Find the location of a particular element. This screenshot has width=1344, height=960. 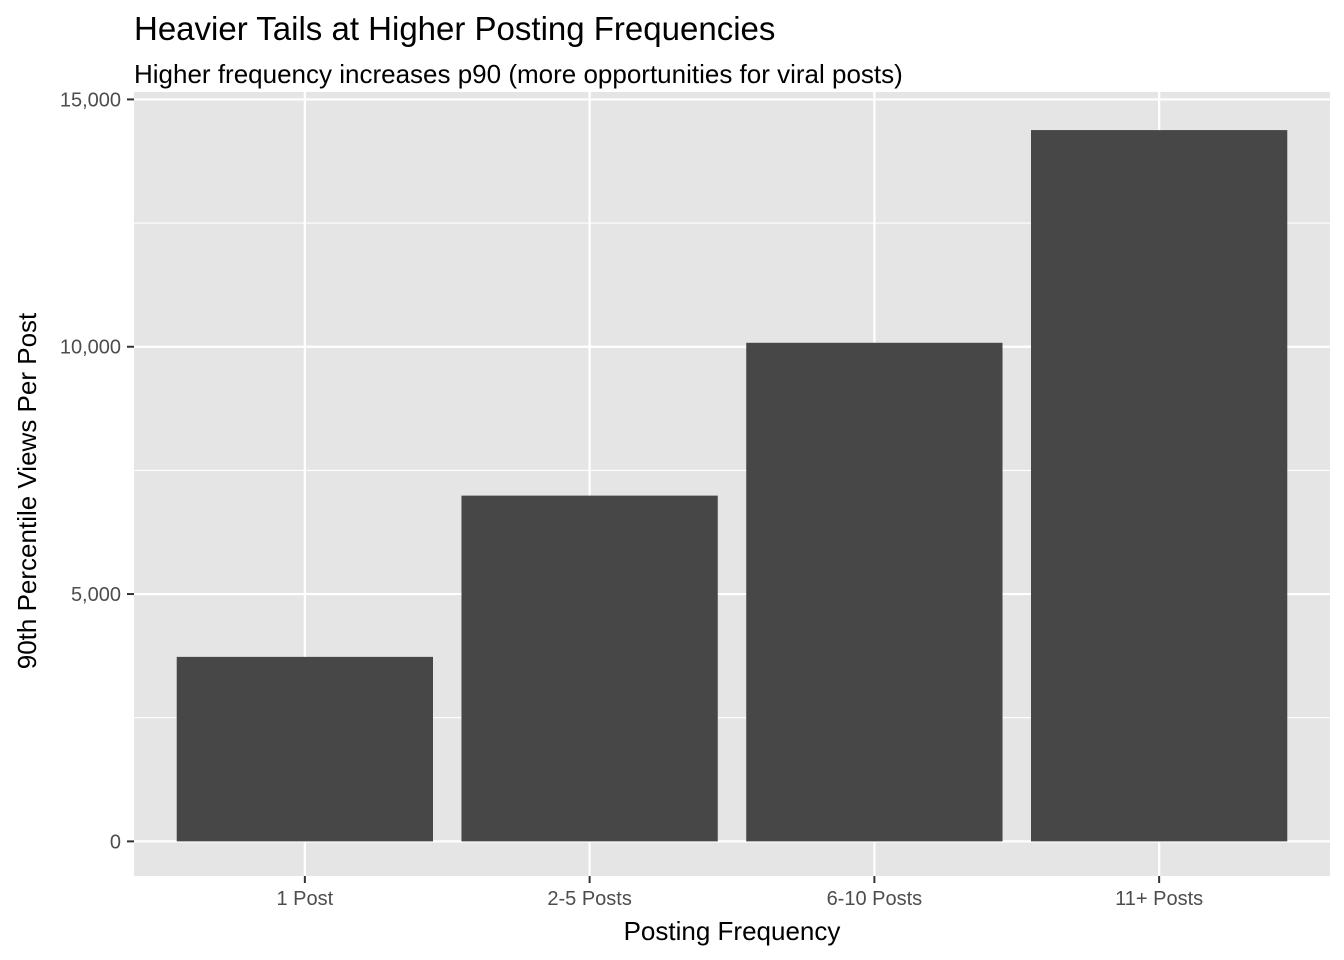

x-axis: 1 Post 2-5 Posts 6-10 Posts 11+ Posts is located at coordinates (740, 893).